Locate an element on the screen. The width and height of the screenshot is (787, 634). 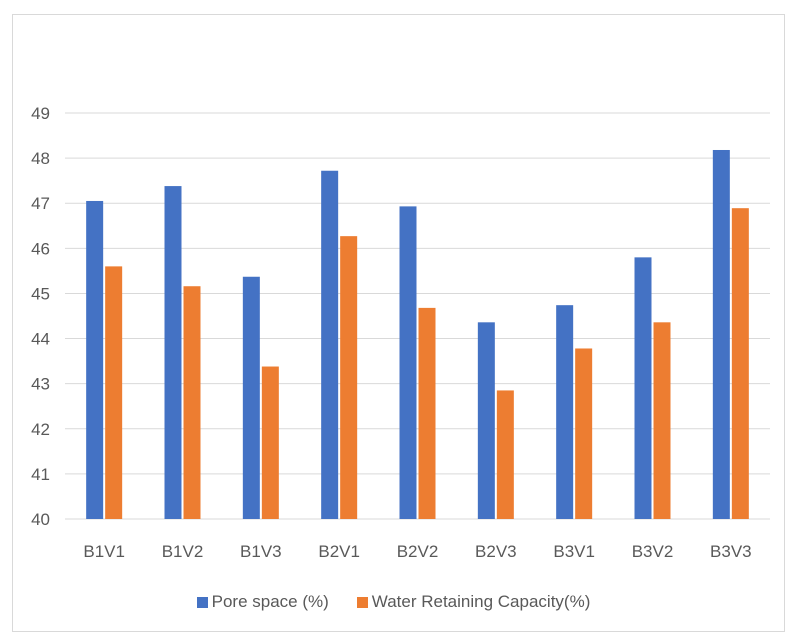
x-axis-tick-labels: B1V1 B1V2 B1V3 B2V1 B2V2 B2V3 B3V1 B3V2 B3V3 is located at coordinates (417, 551).